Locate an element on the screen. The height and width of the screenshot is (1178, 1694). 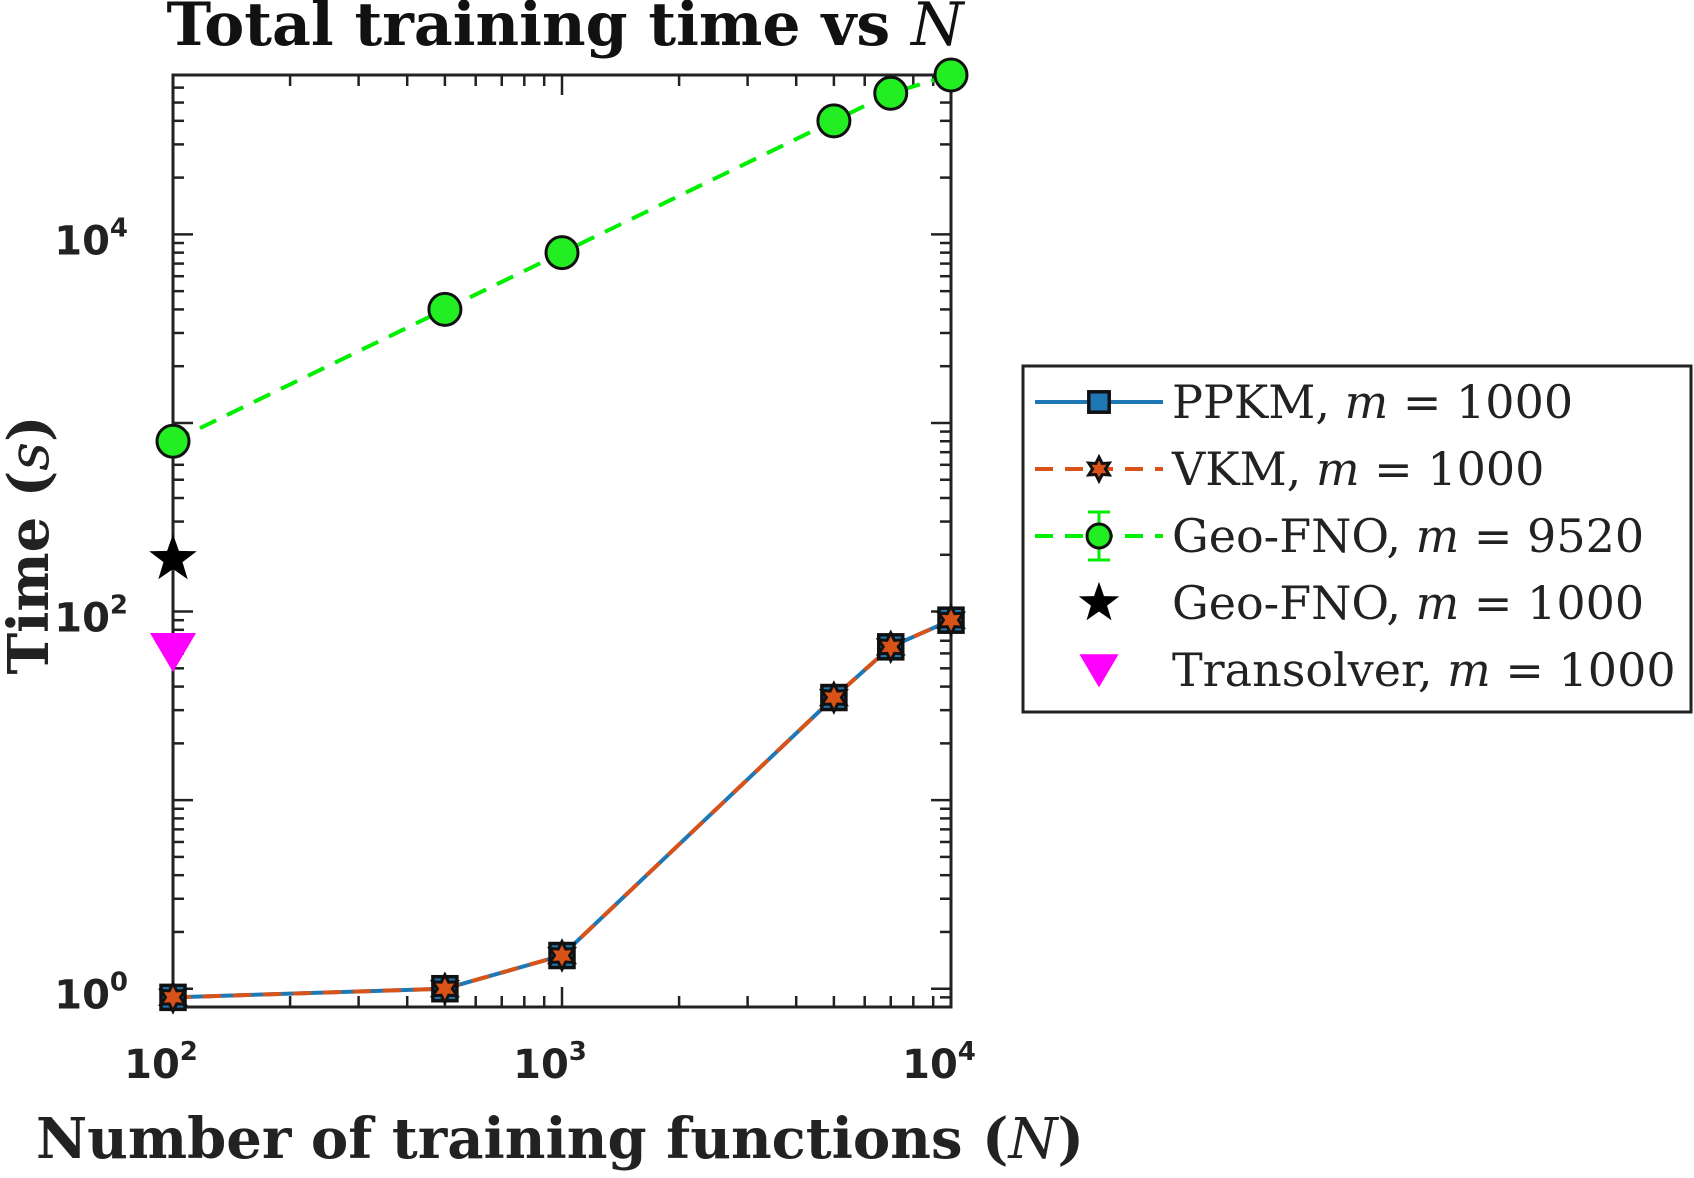
y-axis-label-variable: s is located at coordinates (31, 456).